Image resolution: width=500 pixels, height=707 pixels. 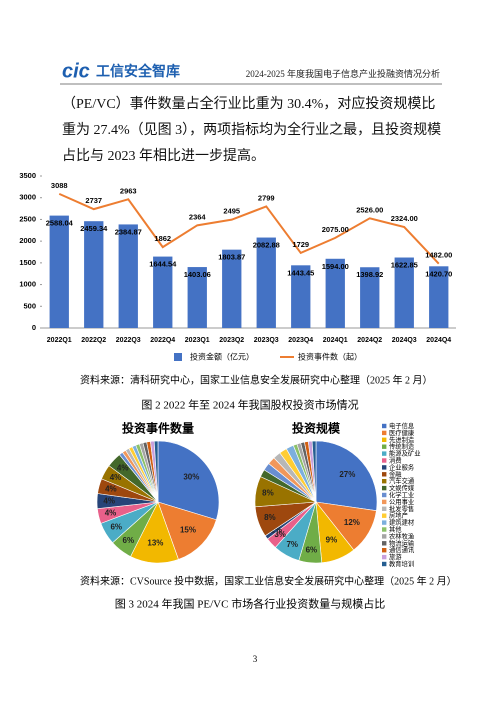 What do you see at coordinates (335, 340) in the screenshot?
I see `x-tick-label: 2024Q1` at bounding box center [335, 340].